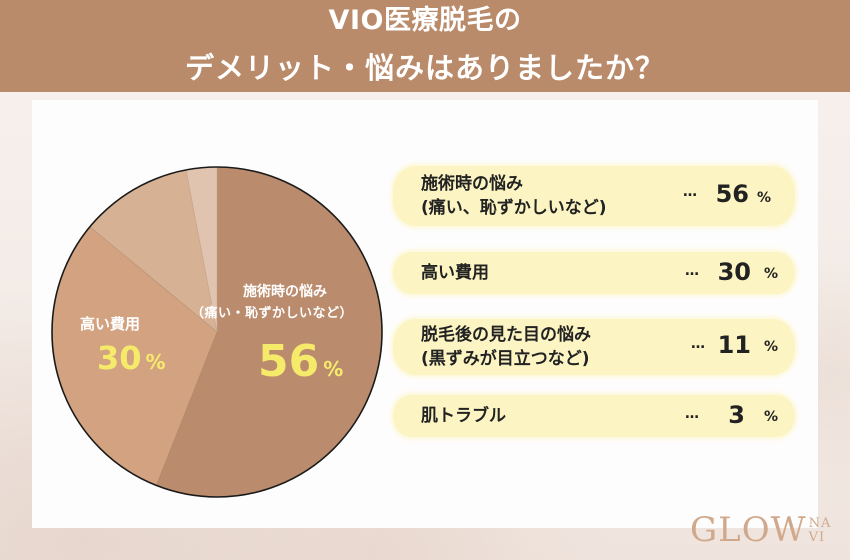 This screenshot has width=850, height=560. I want to click on legend-label-line1: 施術時の悩み, so click(472, 184).